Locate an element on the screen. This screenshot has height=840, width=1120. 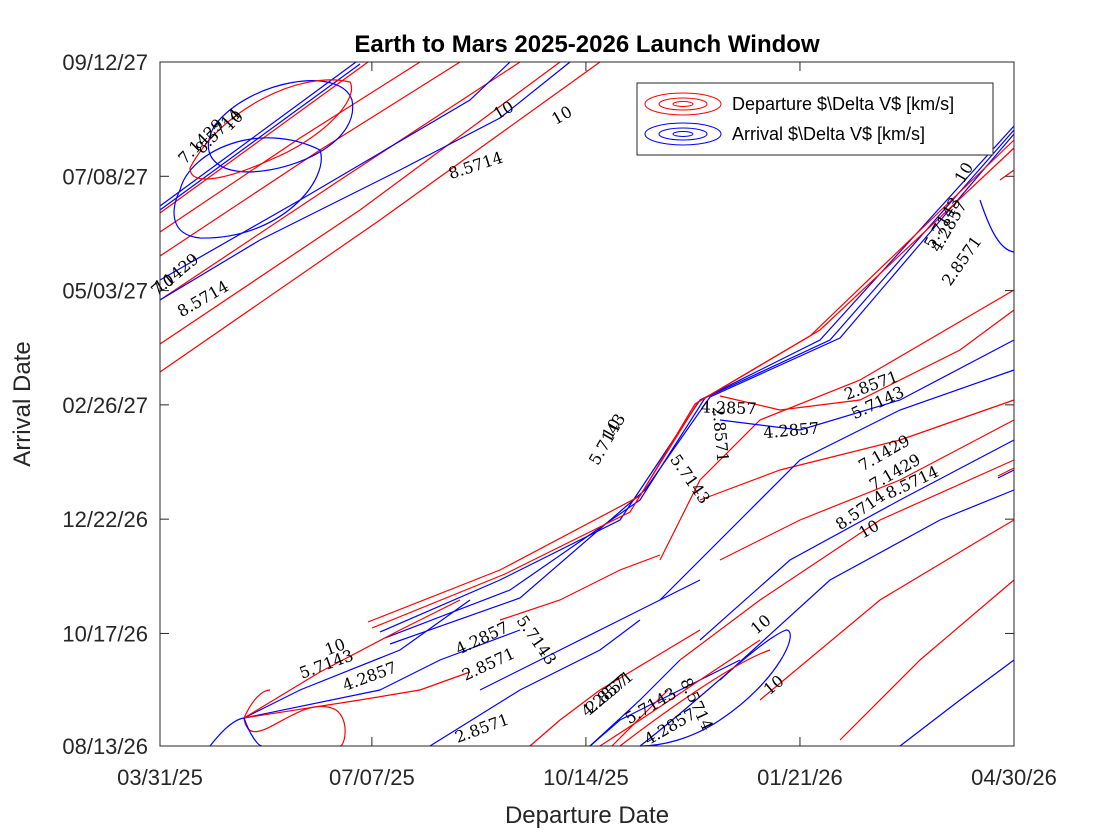
x-tick-label: 01/21/26 is located at coordinates (800, 777).